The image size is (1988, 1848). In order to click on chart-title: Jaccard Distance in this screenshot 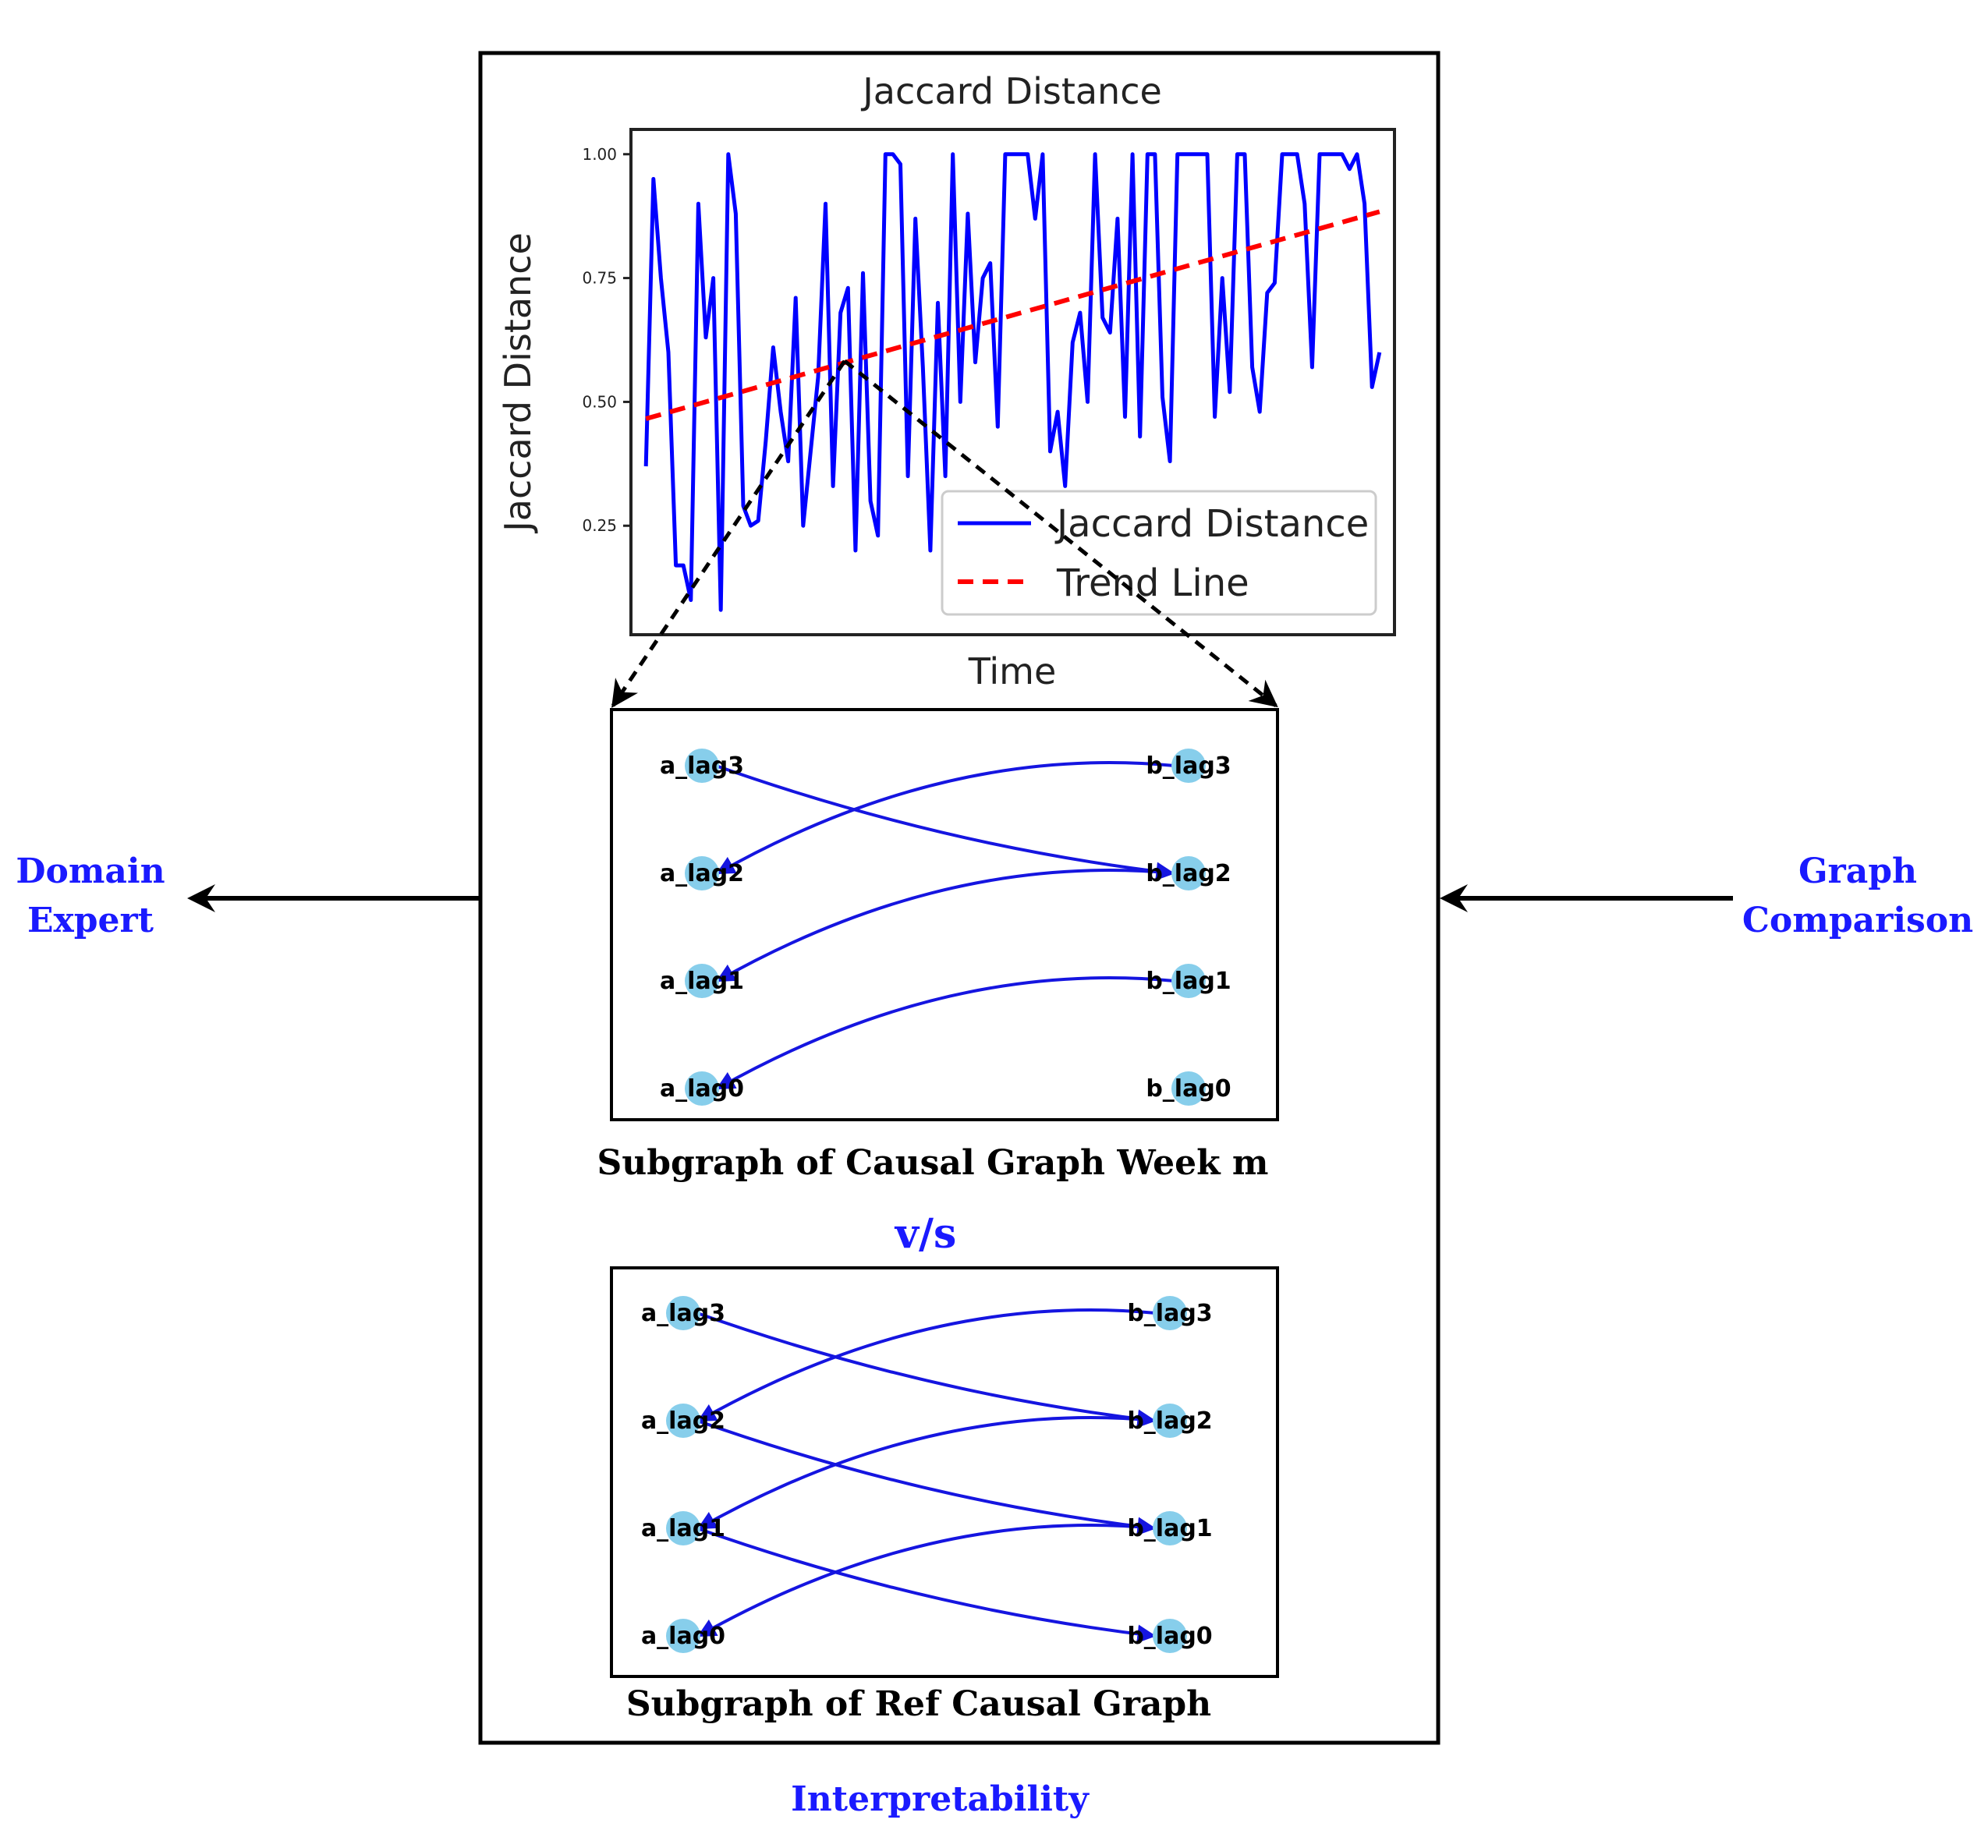, I will do `click(1011, 91)`.